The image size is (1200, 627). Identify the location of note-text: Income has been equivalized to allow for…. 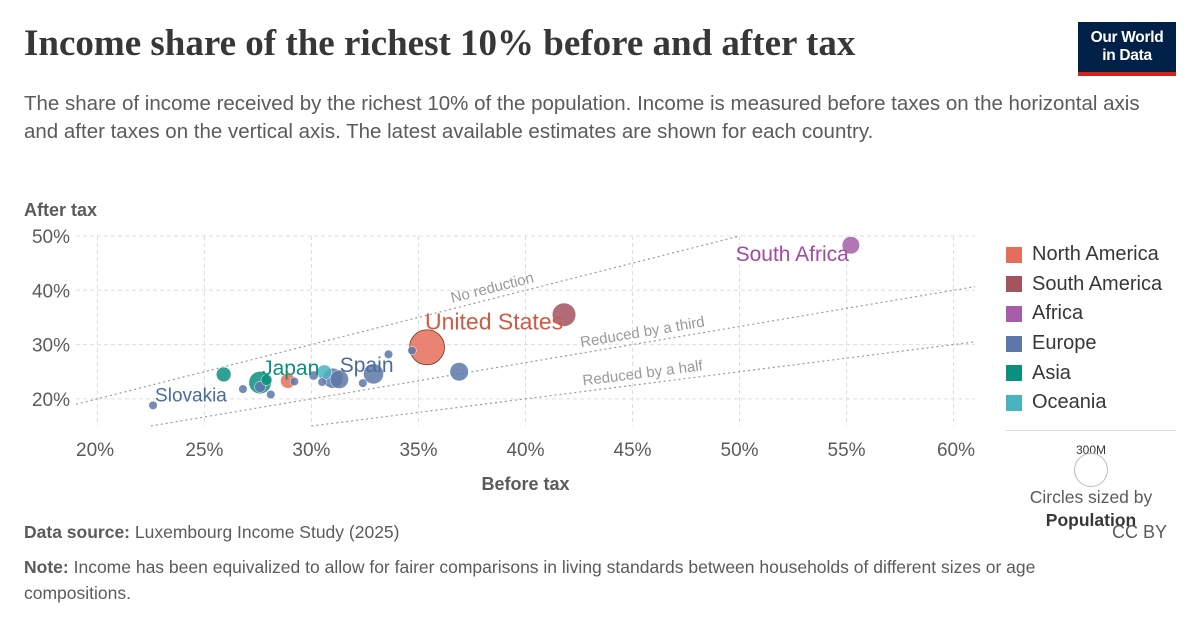
(530, 580).